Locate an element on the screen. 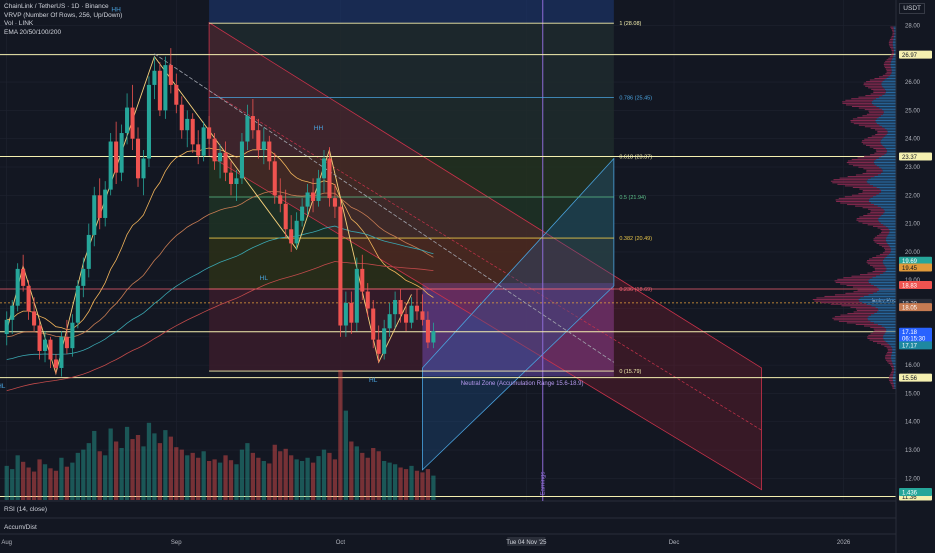 The image size is (935, 553). price-label: 15.56 is located at coordinates (910, 379).